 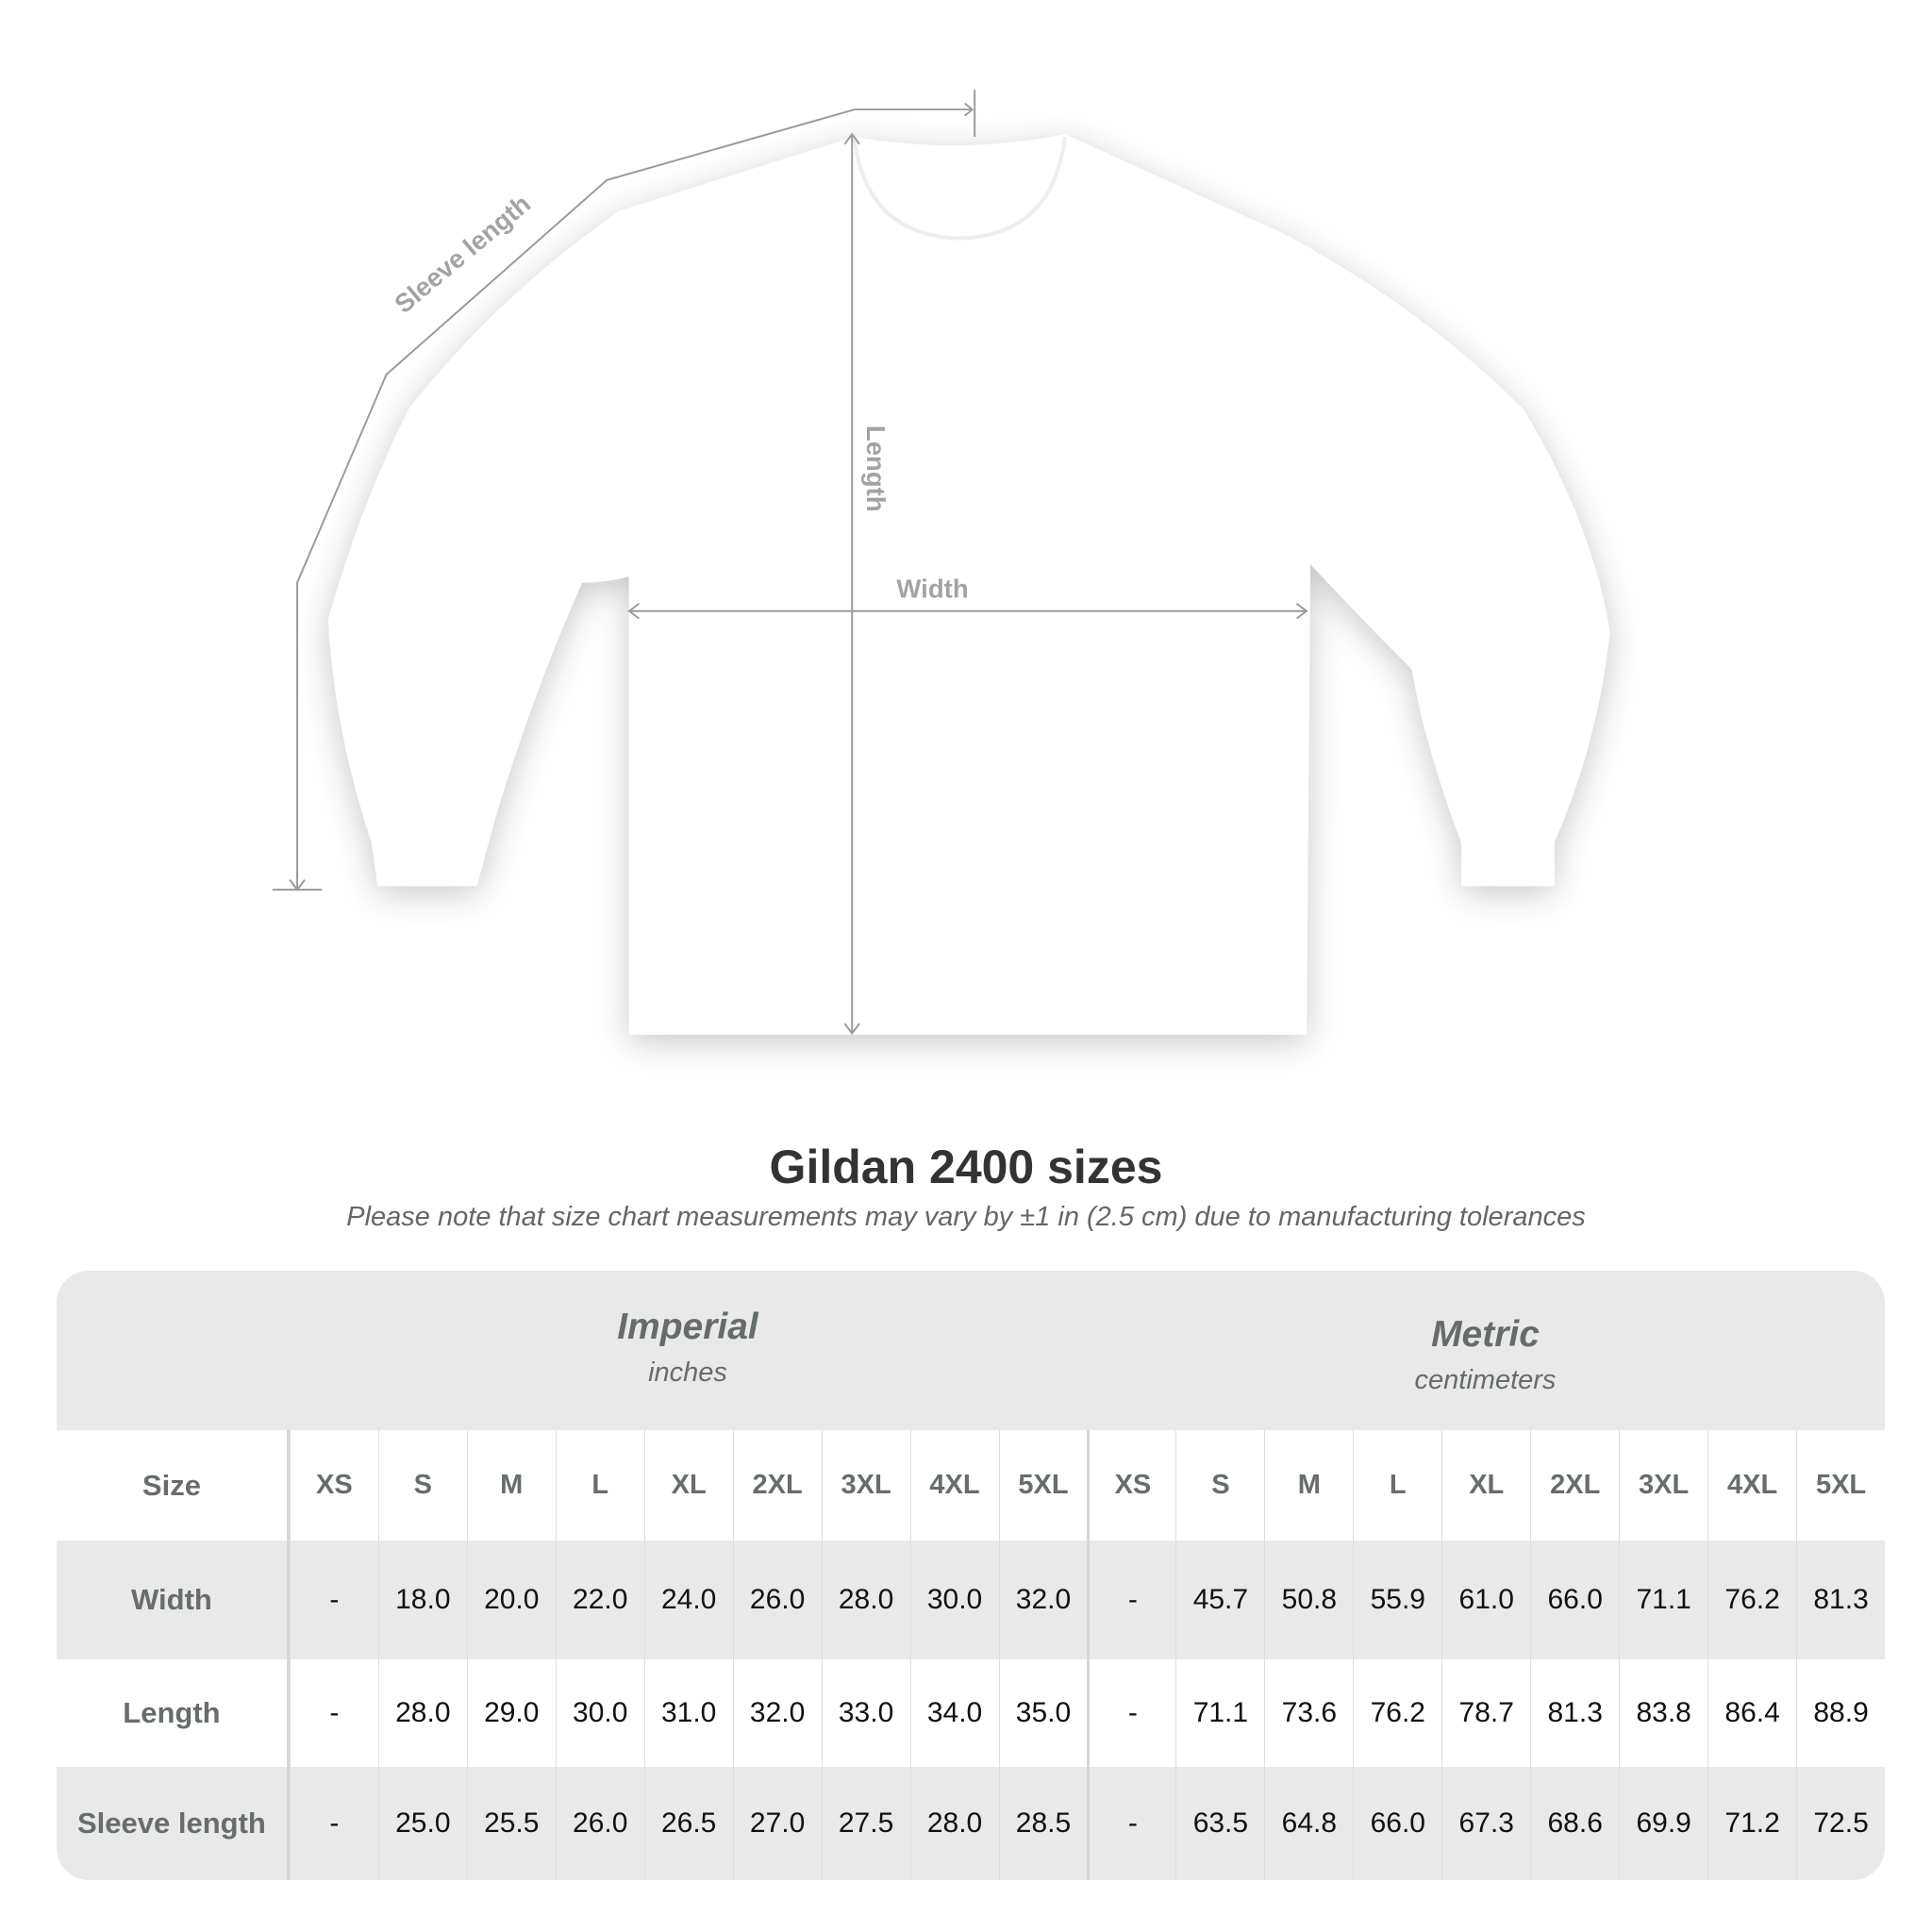 What do you see at coordinates (1841, 1713) in the screenshot?
I see `metric-value: 88.9` at bounding box center [1841, 1713].